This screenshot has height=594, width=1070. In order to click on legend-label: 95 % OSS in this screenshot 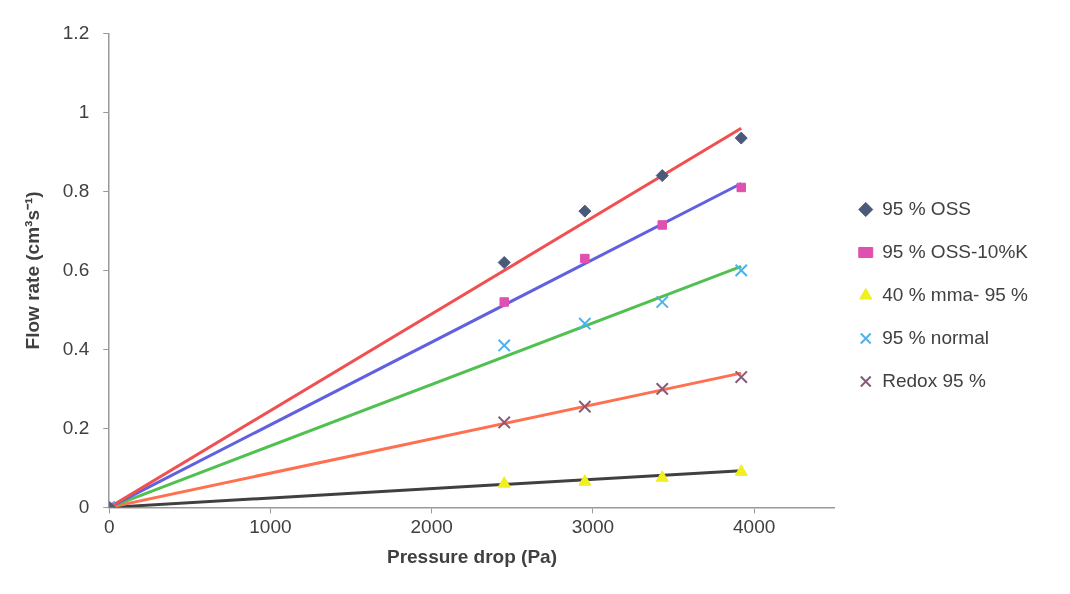, I will do `click(926, 208)`.